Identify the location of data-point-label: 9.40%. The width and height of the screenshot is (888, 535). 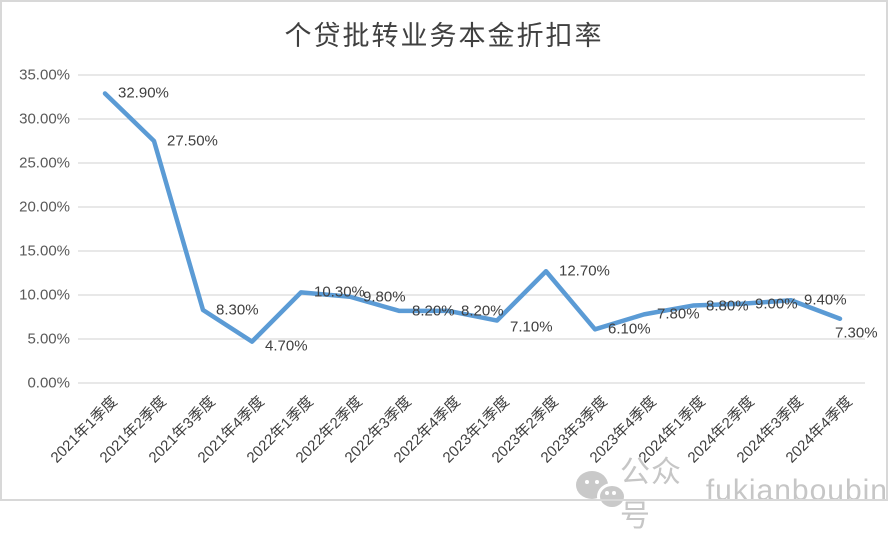
(825, 300).